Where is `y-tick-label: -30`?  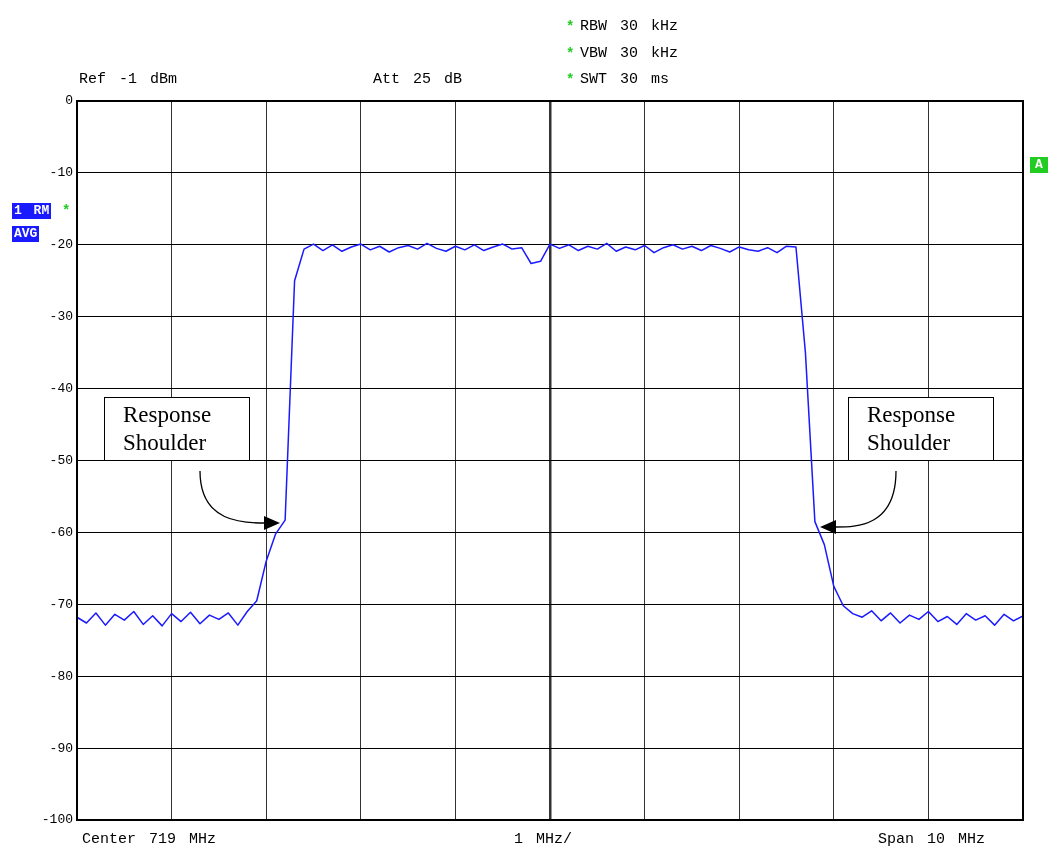 y-tick-label: -30 is located at coordinates (61, 317).